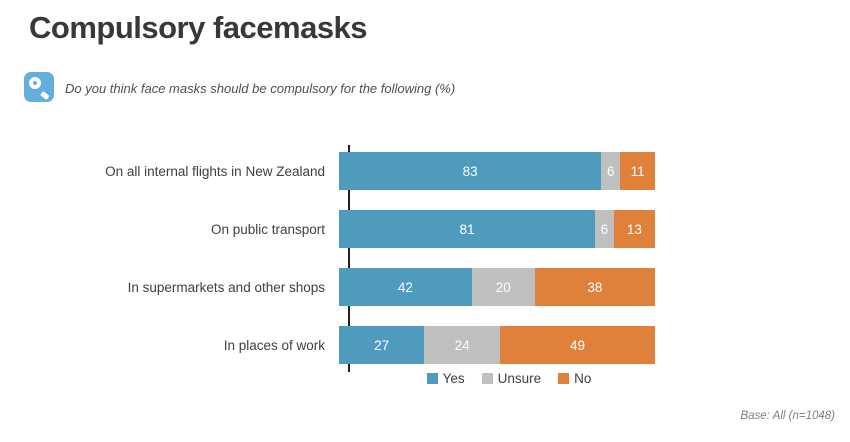 Image resolution: width=850 pixels, height=442 pixels. Describe the element at coordinates (519, 378) in the screenshot. I see `legend-label: Unsure` at that location.